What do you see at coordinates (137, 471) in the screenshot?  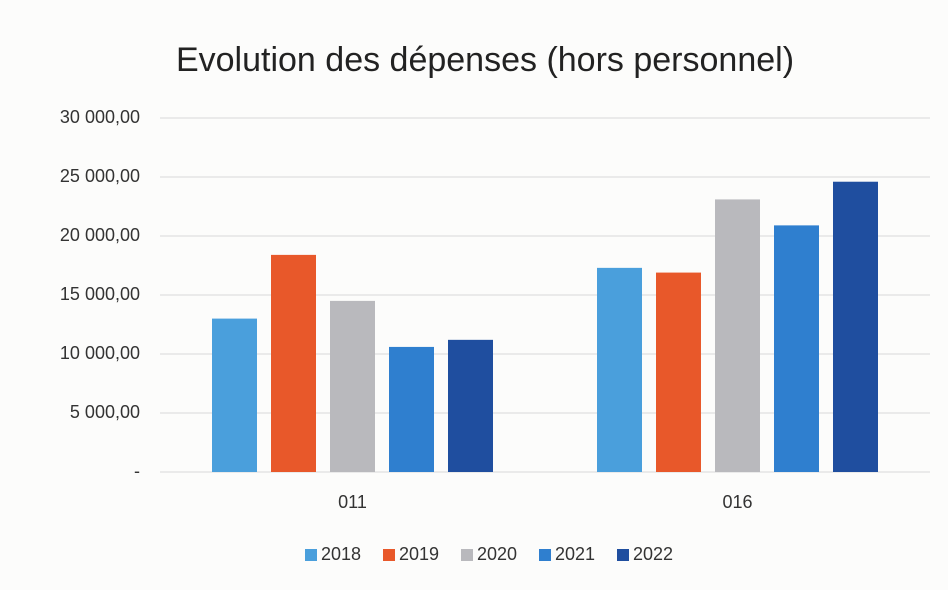 I see `y-tick-label: -` at bounding box center [137, 471].